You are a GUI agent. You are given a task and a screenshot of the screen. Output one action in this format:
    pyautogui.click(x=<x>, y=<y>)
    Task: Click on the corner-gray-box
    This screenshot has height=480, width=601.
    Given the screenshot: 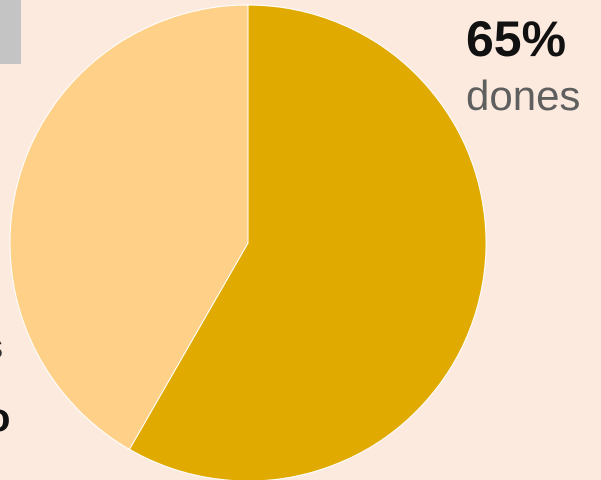 What is the action you would take?
    pyautogui.click(x=10, y=32)
    